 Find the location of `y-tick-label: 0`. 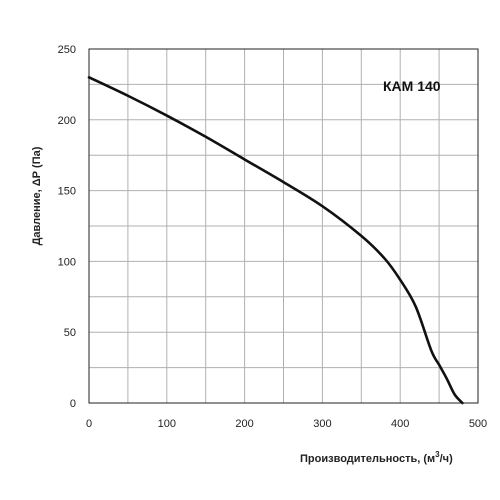

y-tick-label: 0 is located at coordinates (73, 404).